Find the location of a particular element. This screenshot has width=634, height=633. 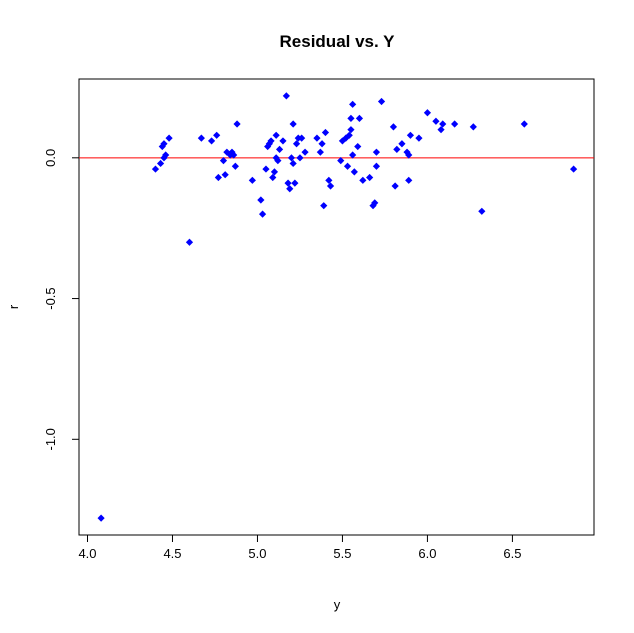

x-tick-label: 5.0 is located at coordinates (257, 553).